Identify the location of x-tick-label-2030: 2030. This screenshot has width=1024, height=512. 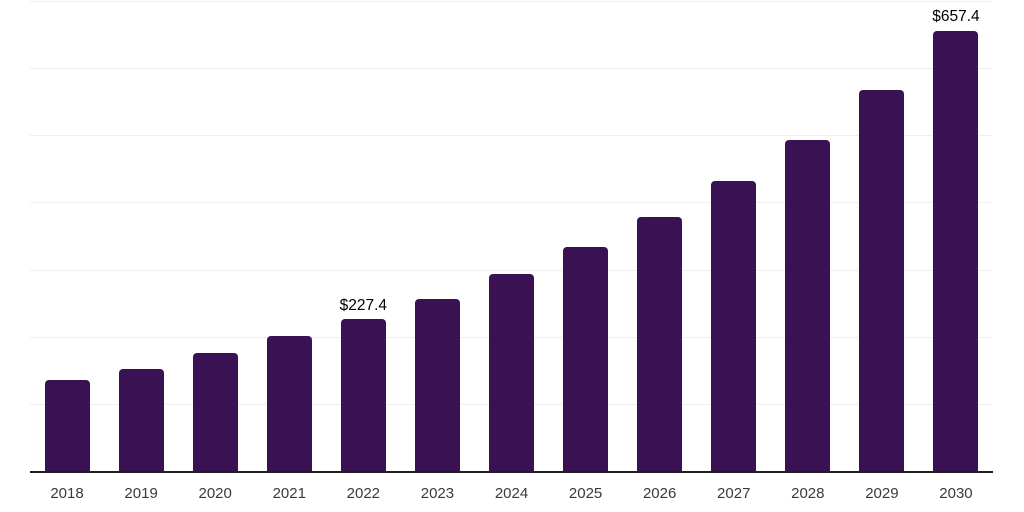
(956, 493).